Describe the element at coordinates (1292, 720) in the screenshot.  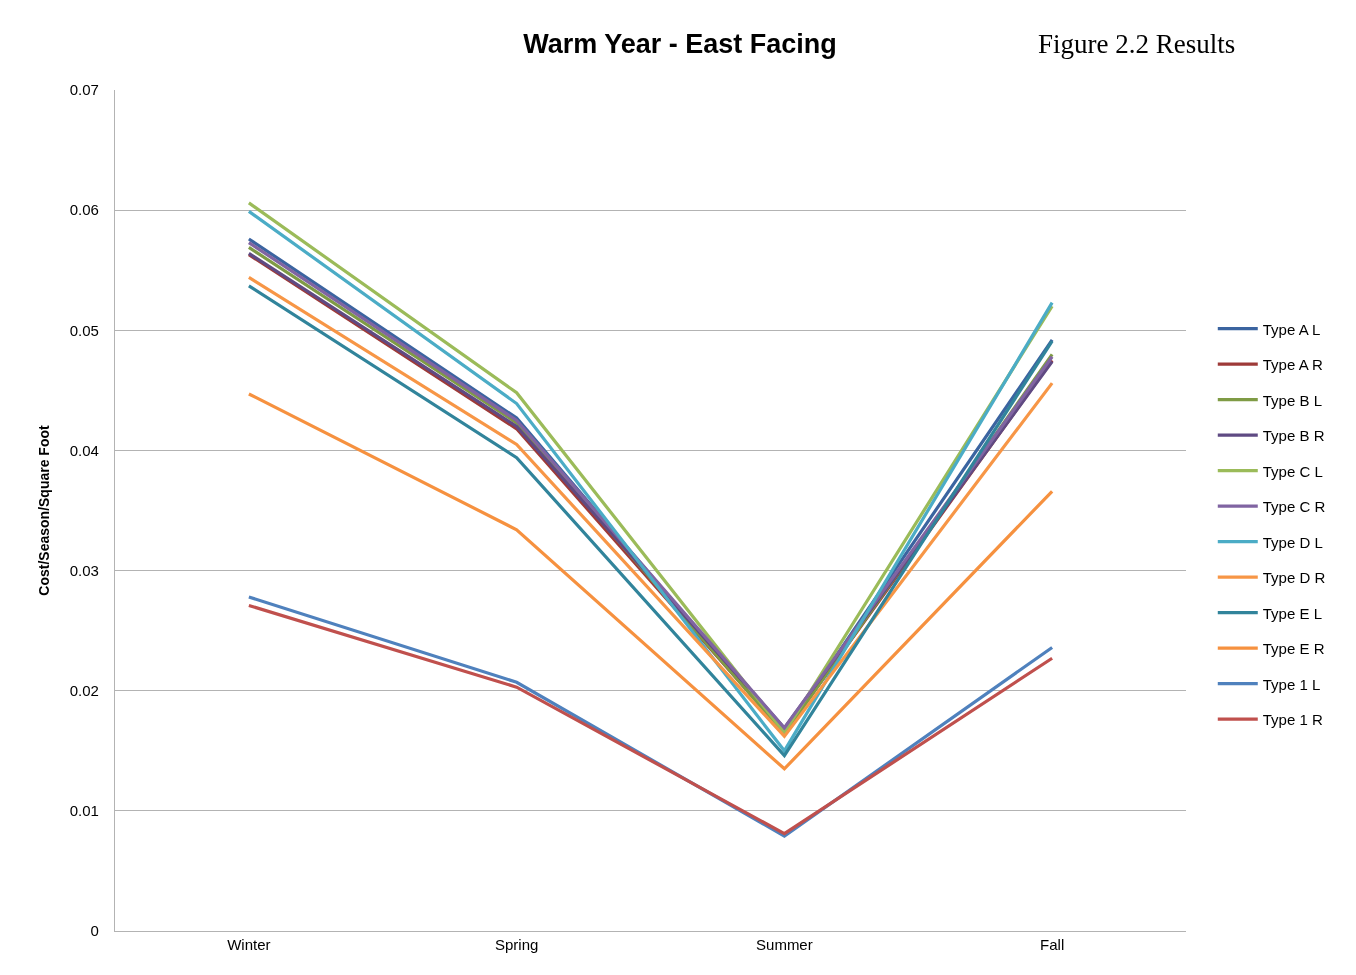
I see `legend-label: Type 1 R` at that location.